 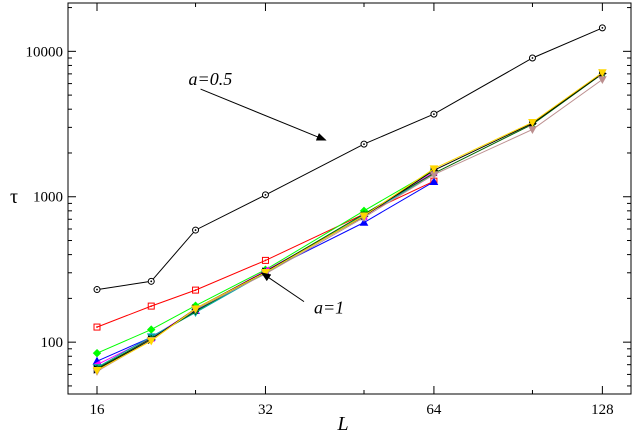 What do you see at coordinates (329, 308) in the screenshot?
I see `annotation-label: a=1` at bounding box center [329, 308].